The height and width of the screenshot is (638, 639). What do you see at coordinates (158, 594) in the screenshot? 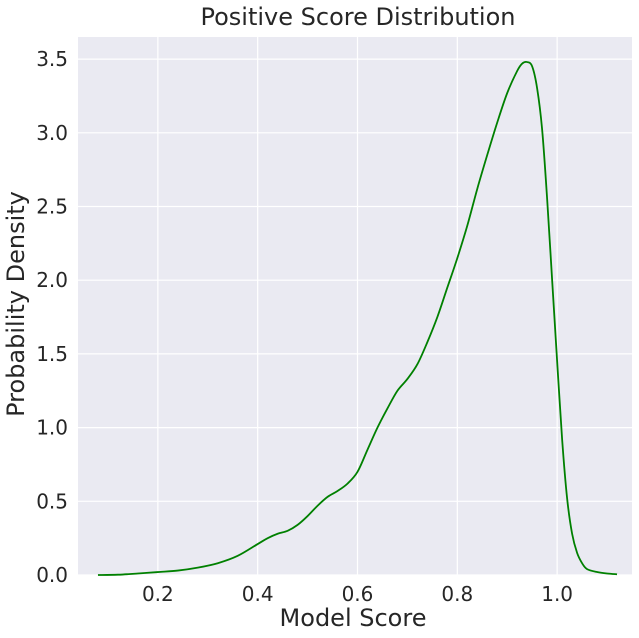
I see `x-tick-label: 0.2` at bounding box center [158, 594].